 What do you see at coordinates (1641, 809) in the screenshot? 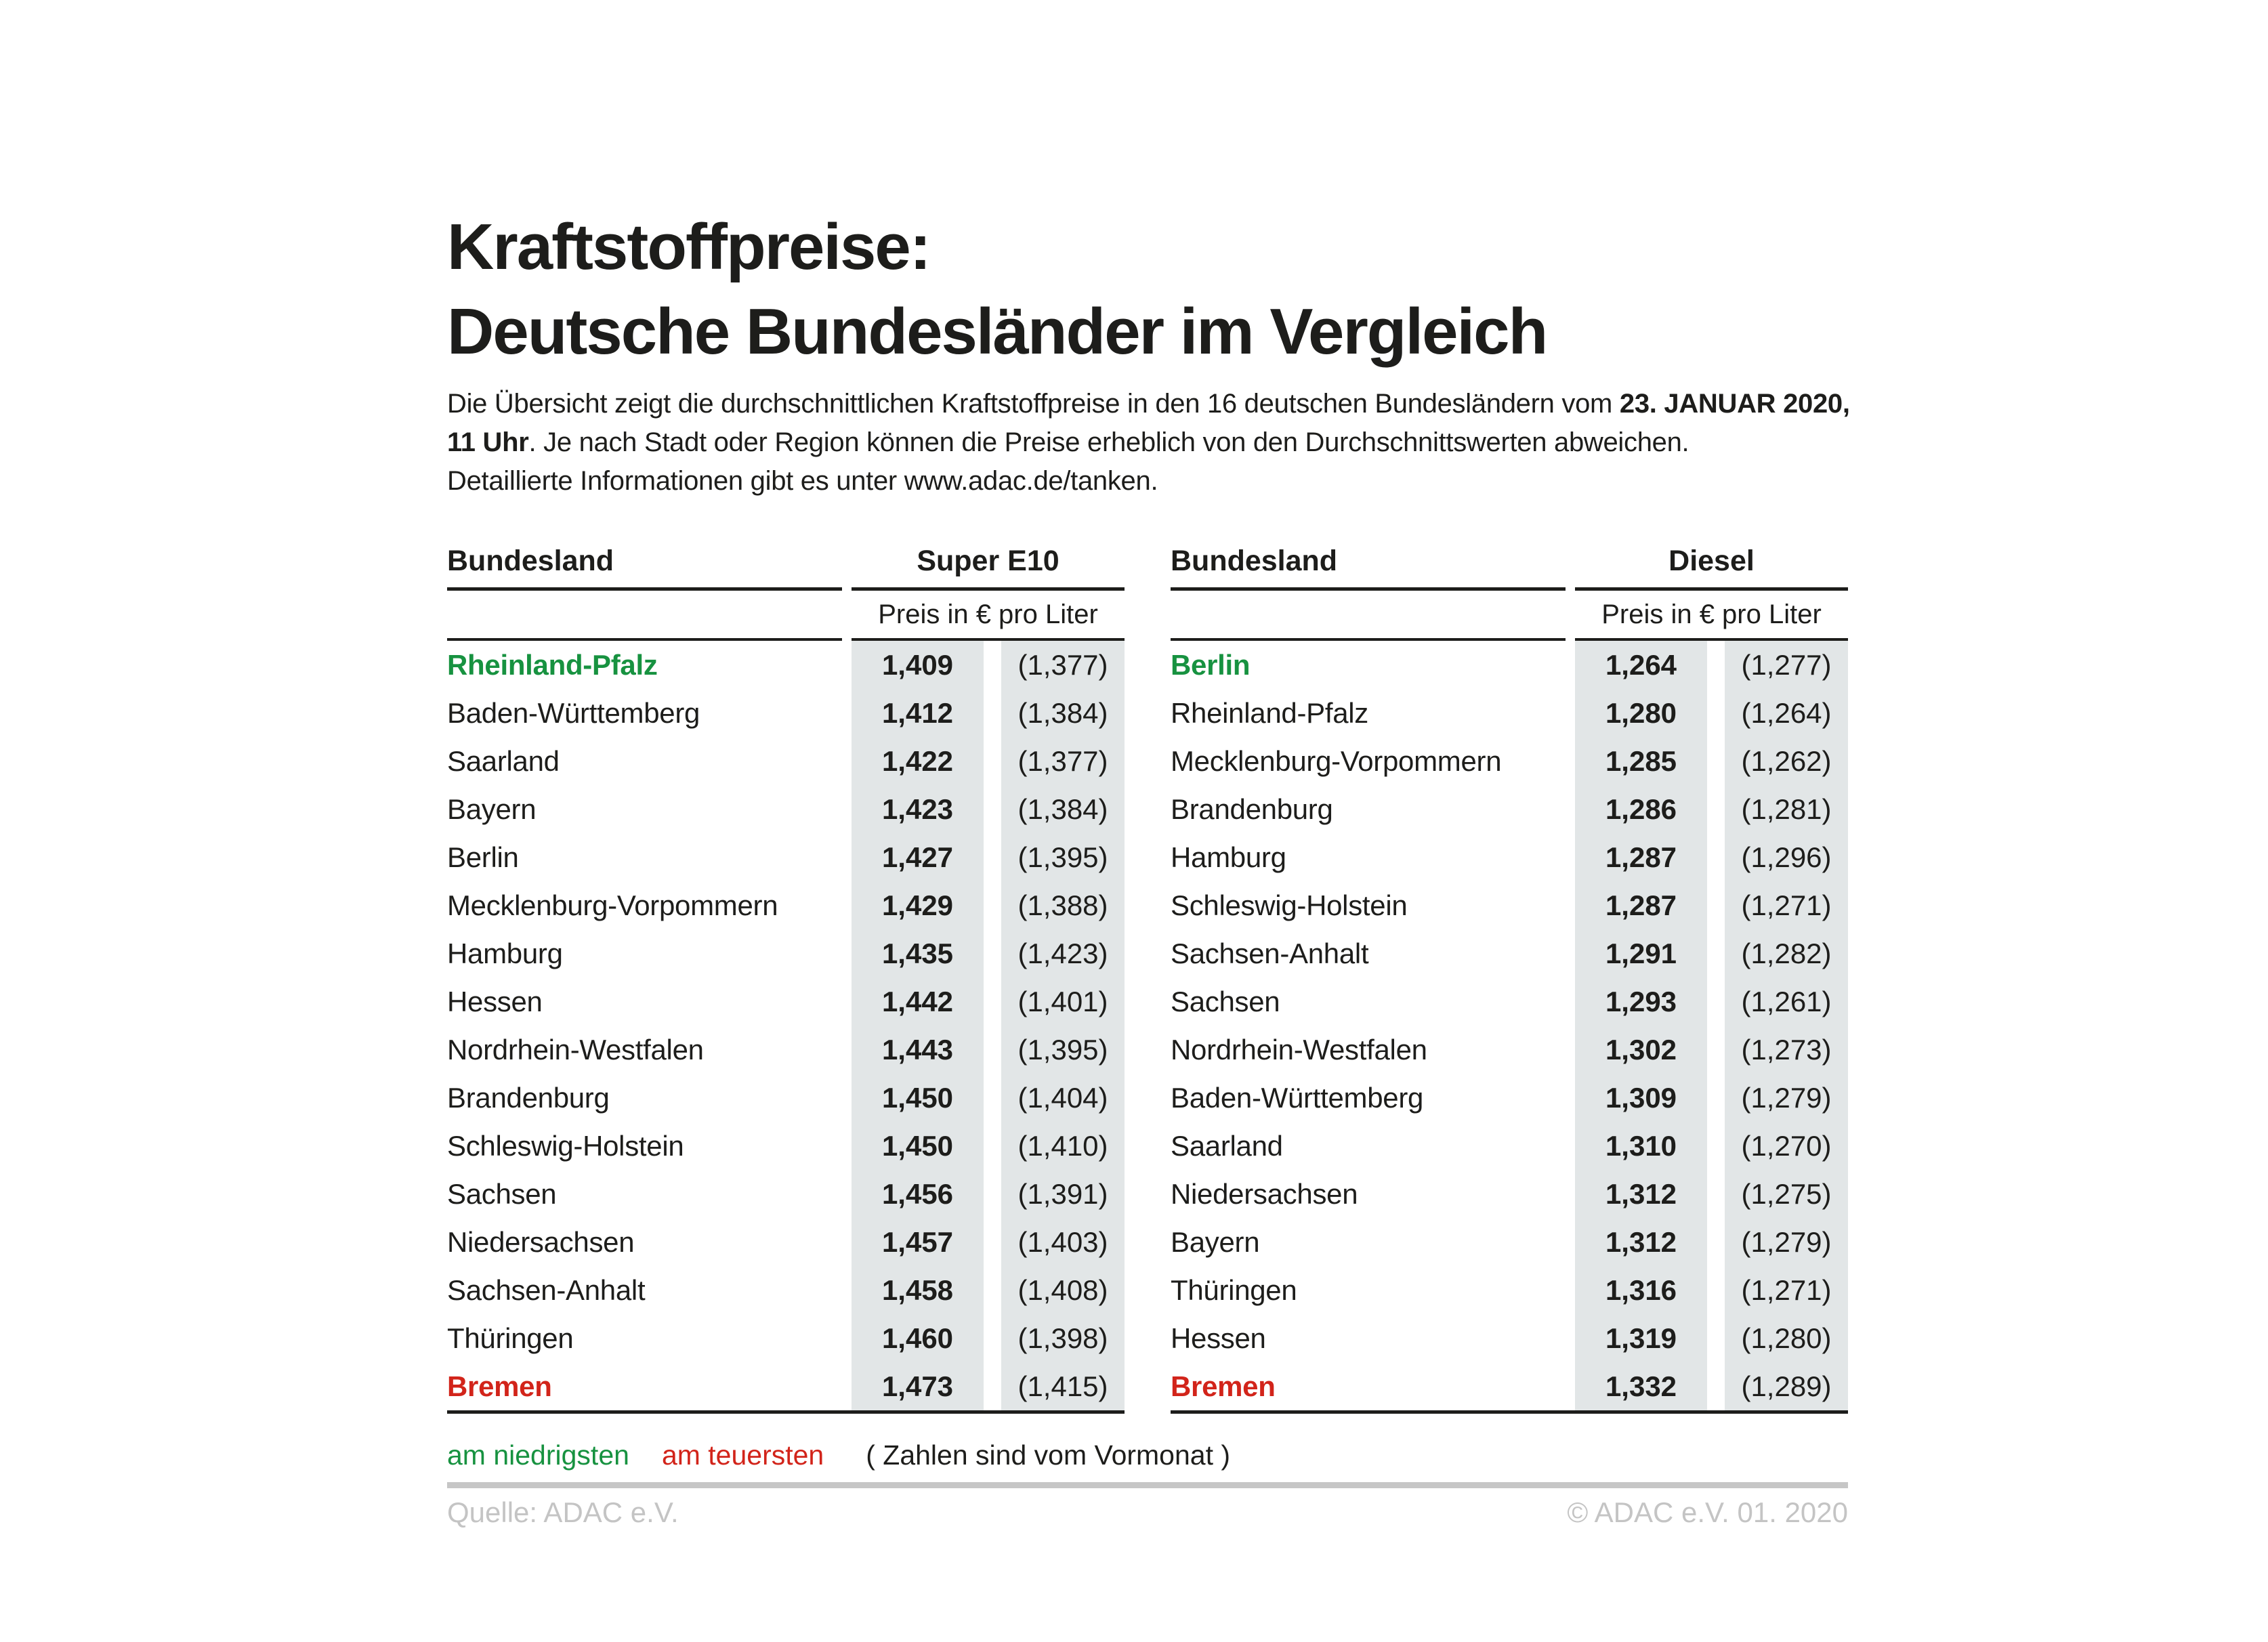
I see `price-value: 1,286` at bounding box center [1641, 809].